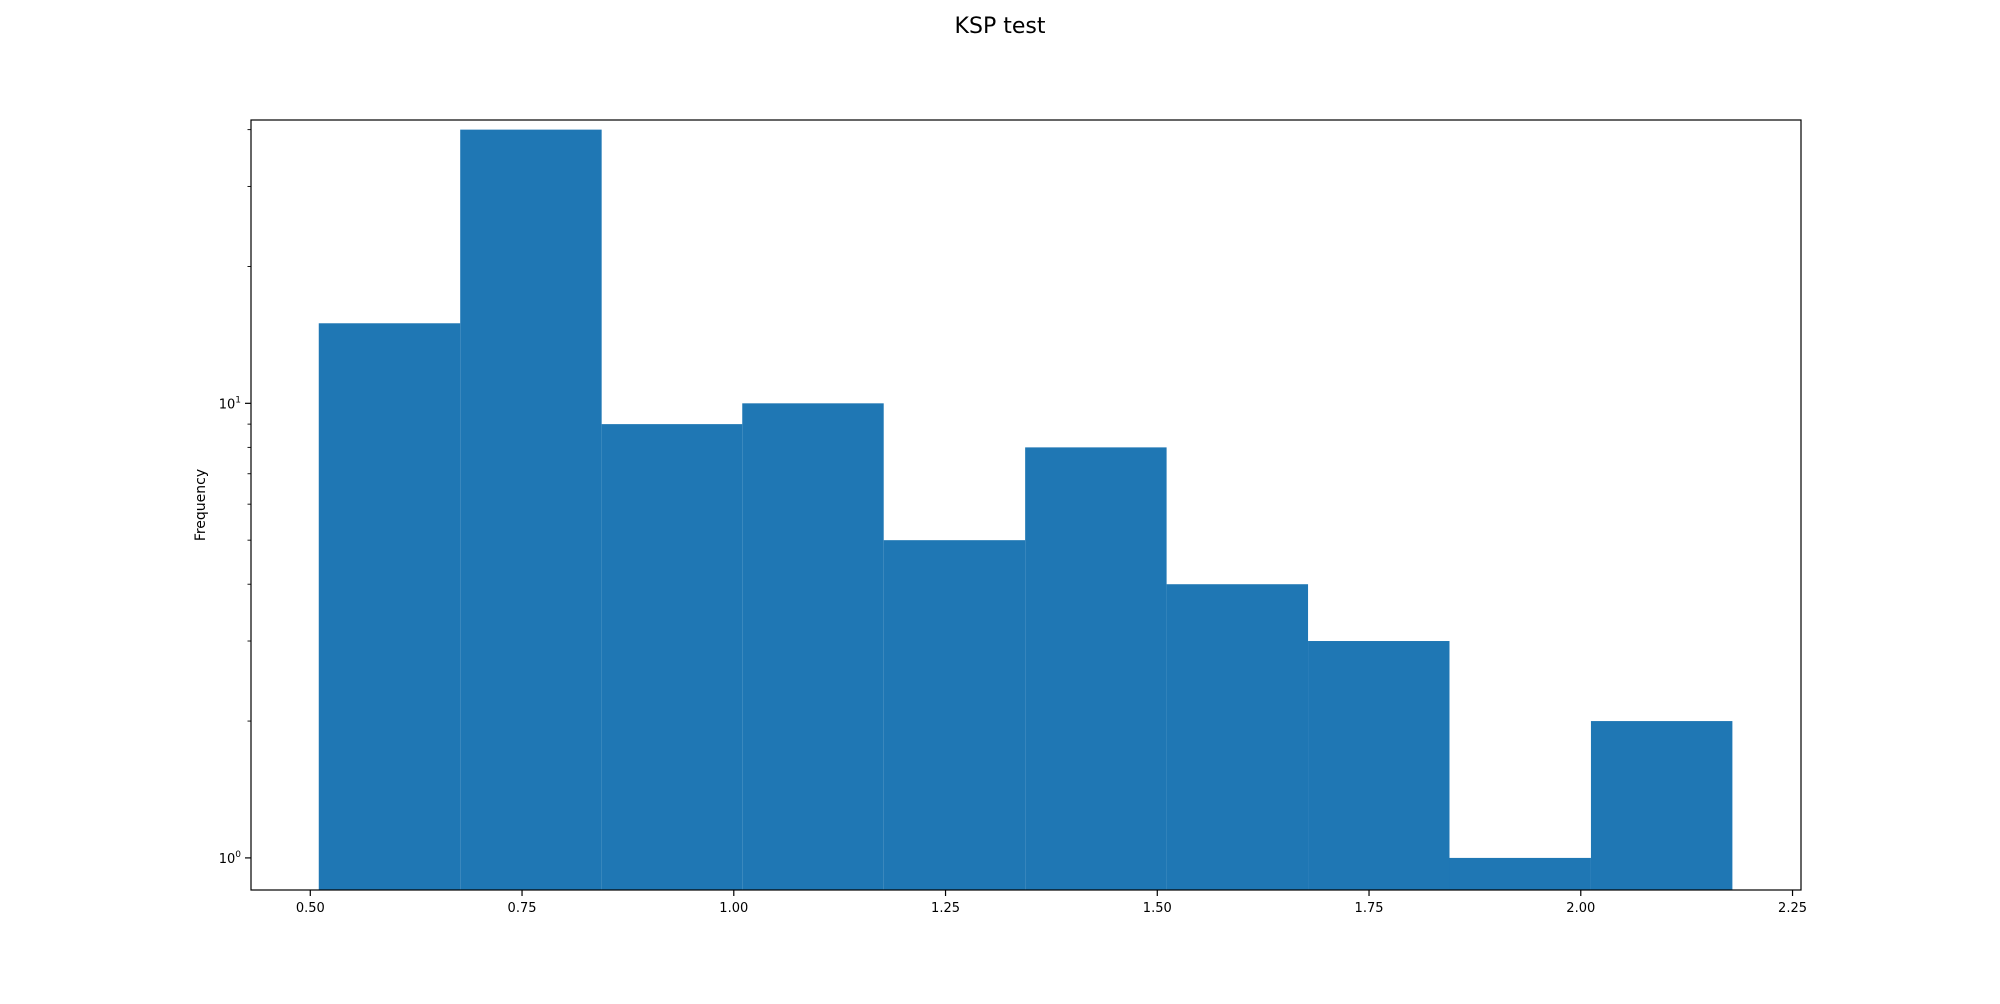 The width and height of the screenshot is (2000, 1004). Describe the element at coordinates (1369, 908) in the screenshot. I see `x-tick-label: 1.75` at that location.